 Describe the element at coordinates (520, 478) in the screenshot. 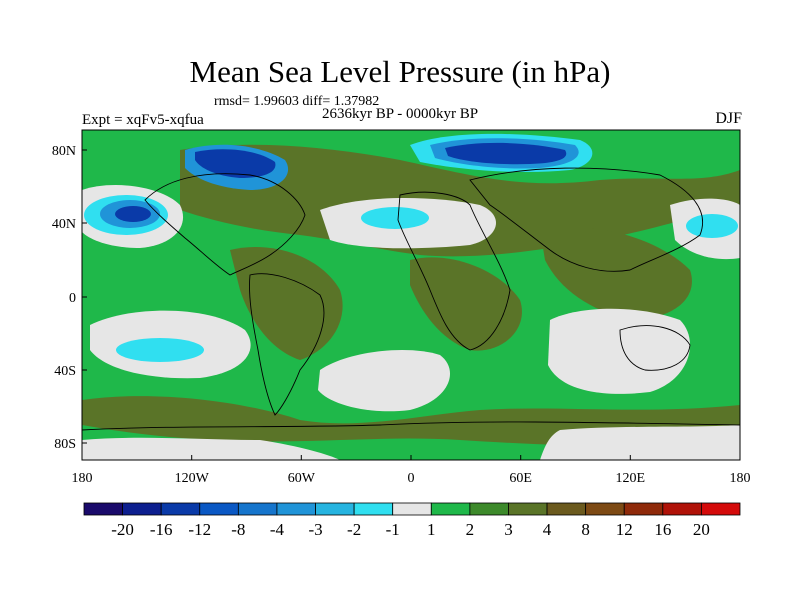

I see `lon-tick-label: 60E` at that location.